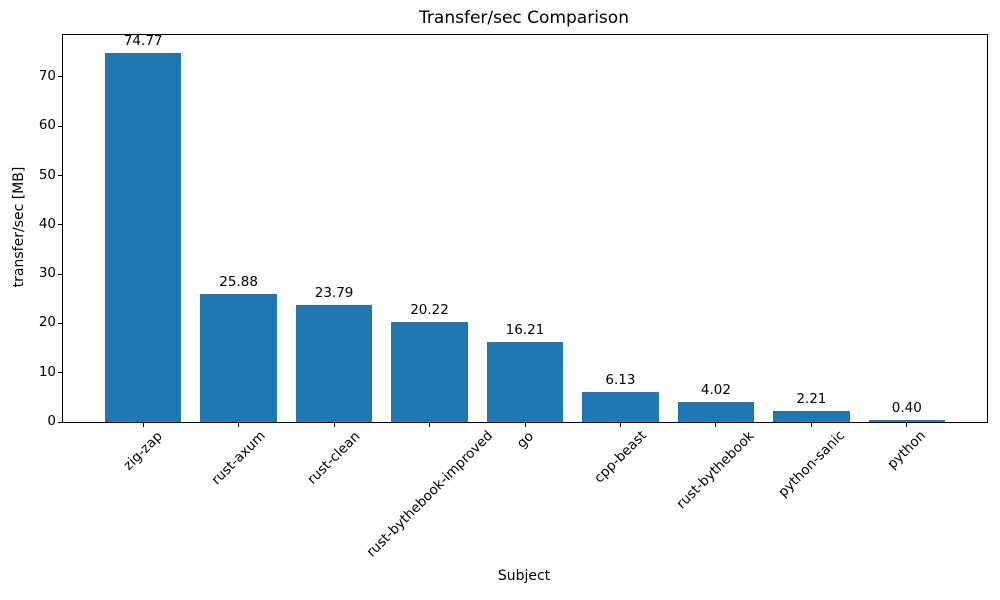  Describe the element at coordinates (525, 382) in the screenshot. I see `bar-go` at that location.